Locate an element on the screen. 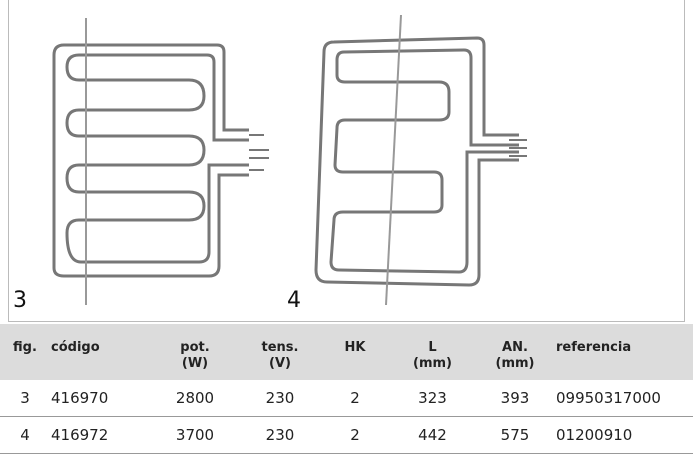 The width and height of the screenshot is (693, 457). column-header: L (mm) is located at coordinates (432, 352).